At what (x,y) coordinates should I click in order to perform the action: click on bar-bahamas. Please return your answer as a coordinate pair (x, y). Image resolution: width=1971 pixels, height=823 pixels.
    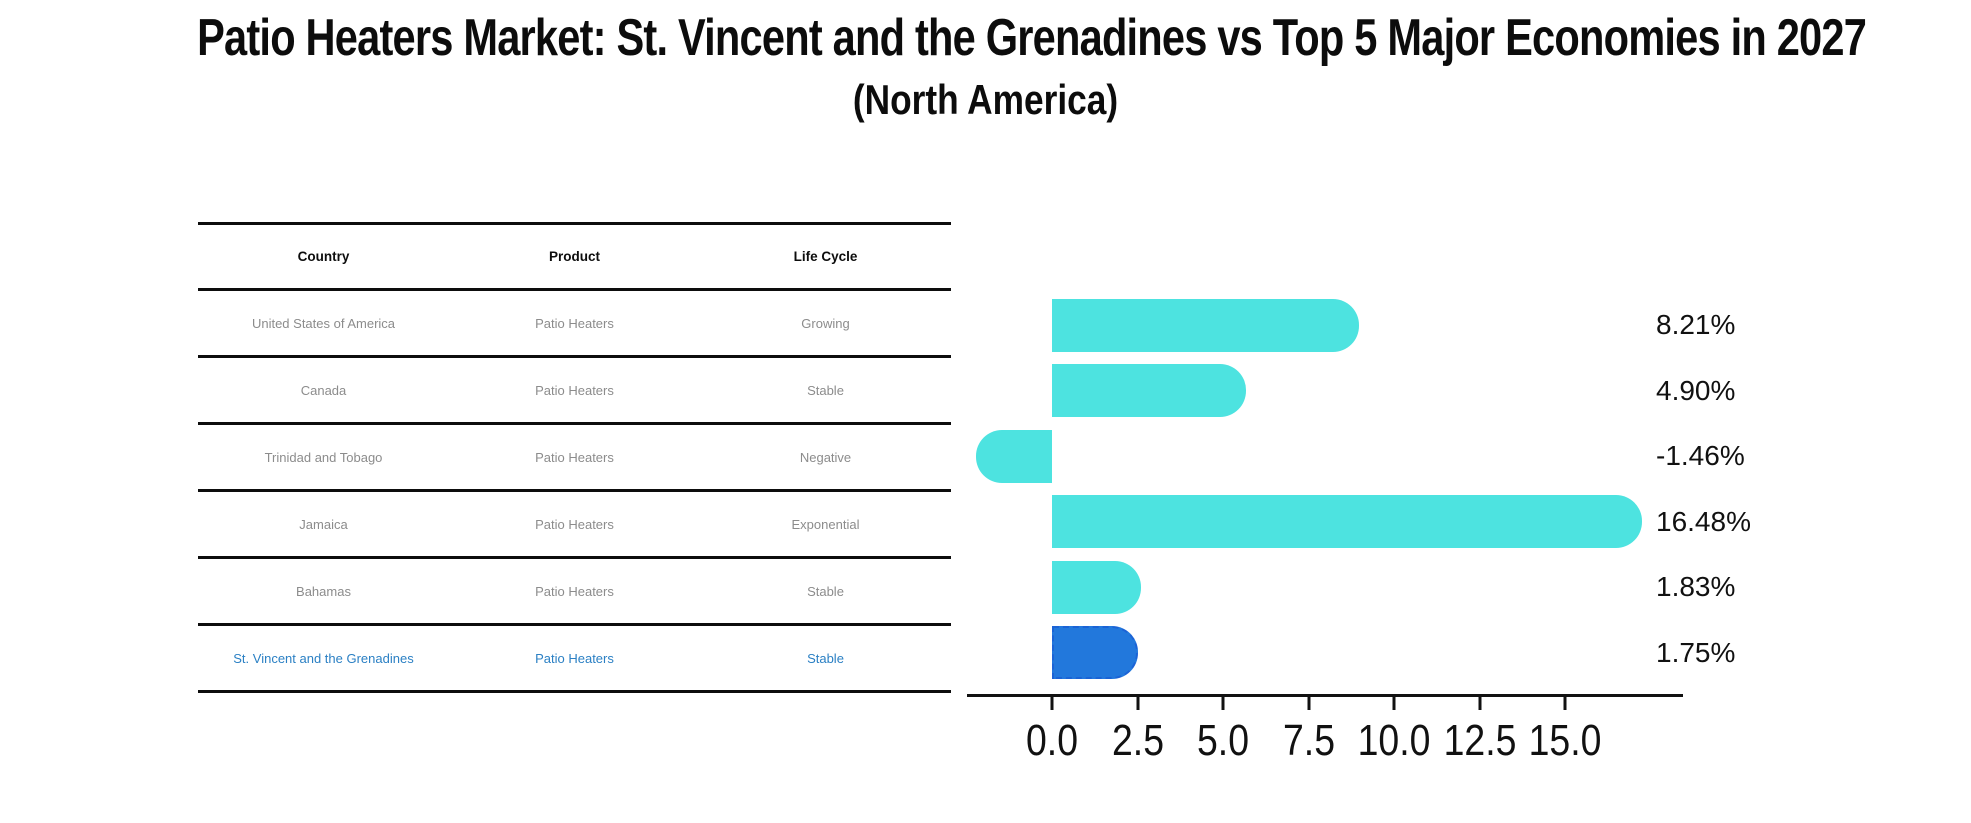
    Looking at the image, I should click on (1097, 587).